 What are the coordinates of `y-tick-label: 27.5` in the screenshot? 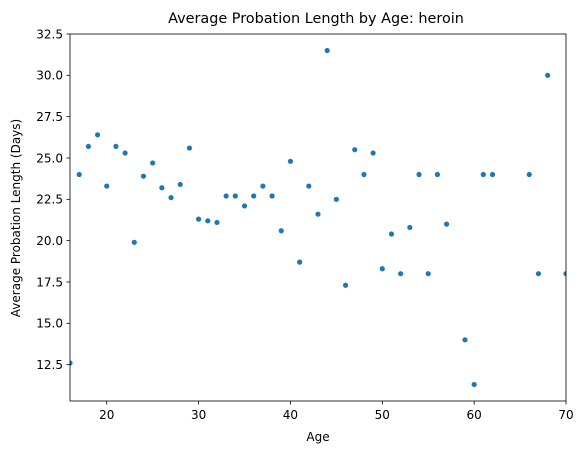 It's located at (49, 117).